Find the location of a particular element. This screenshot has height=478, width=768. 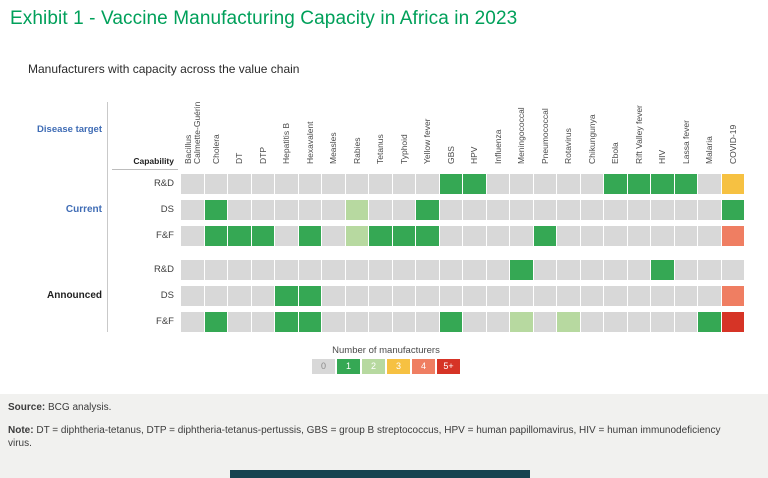

column-label: DTP is located at coordinates (262, 155).